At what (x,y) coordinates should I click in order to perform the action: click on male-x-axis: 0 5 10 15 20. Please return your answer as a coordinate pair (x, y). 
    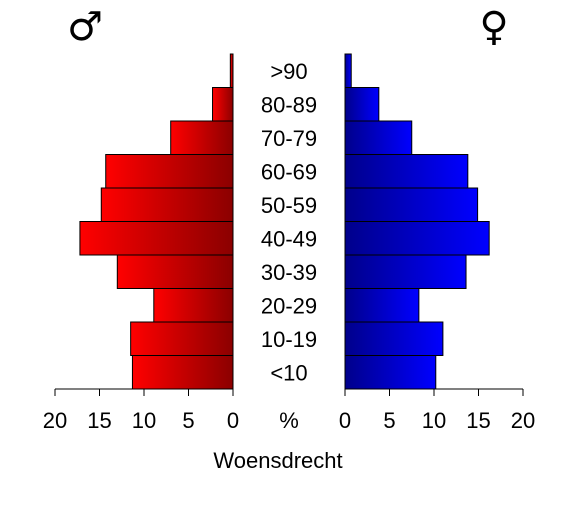
    Looking at the image, I should click on (141, 410).